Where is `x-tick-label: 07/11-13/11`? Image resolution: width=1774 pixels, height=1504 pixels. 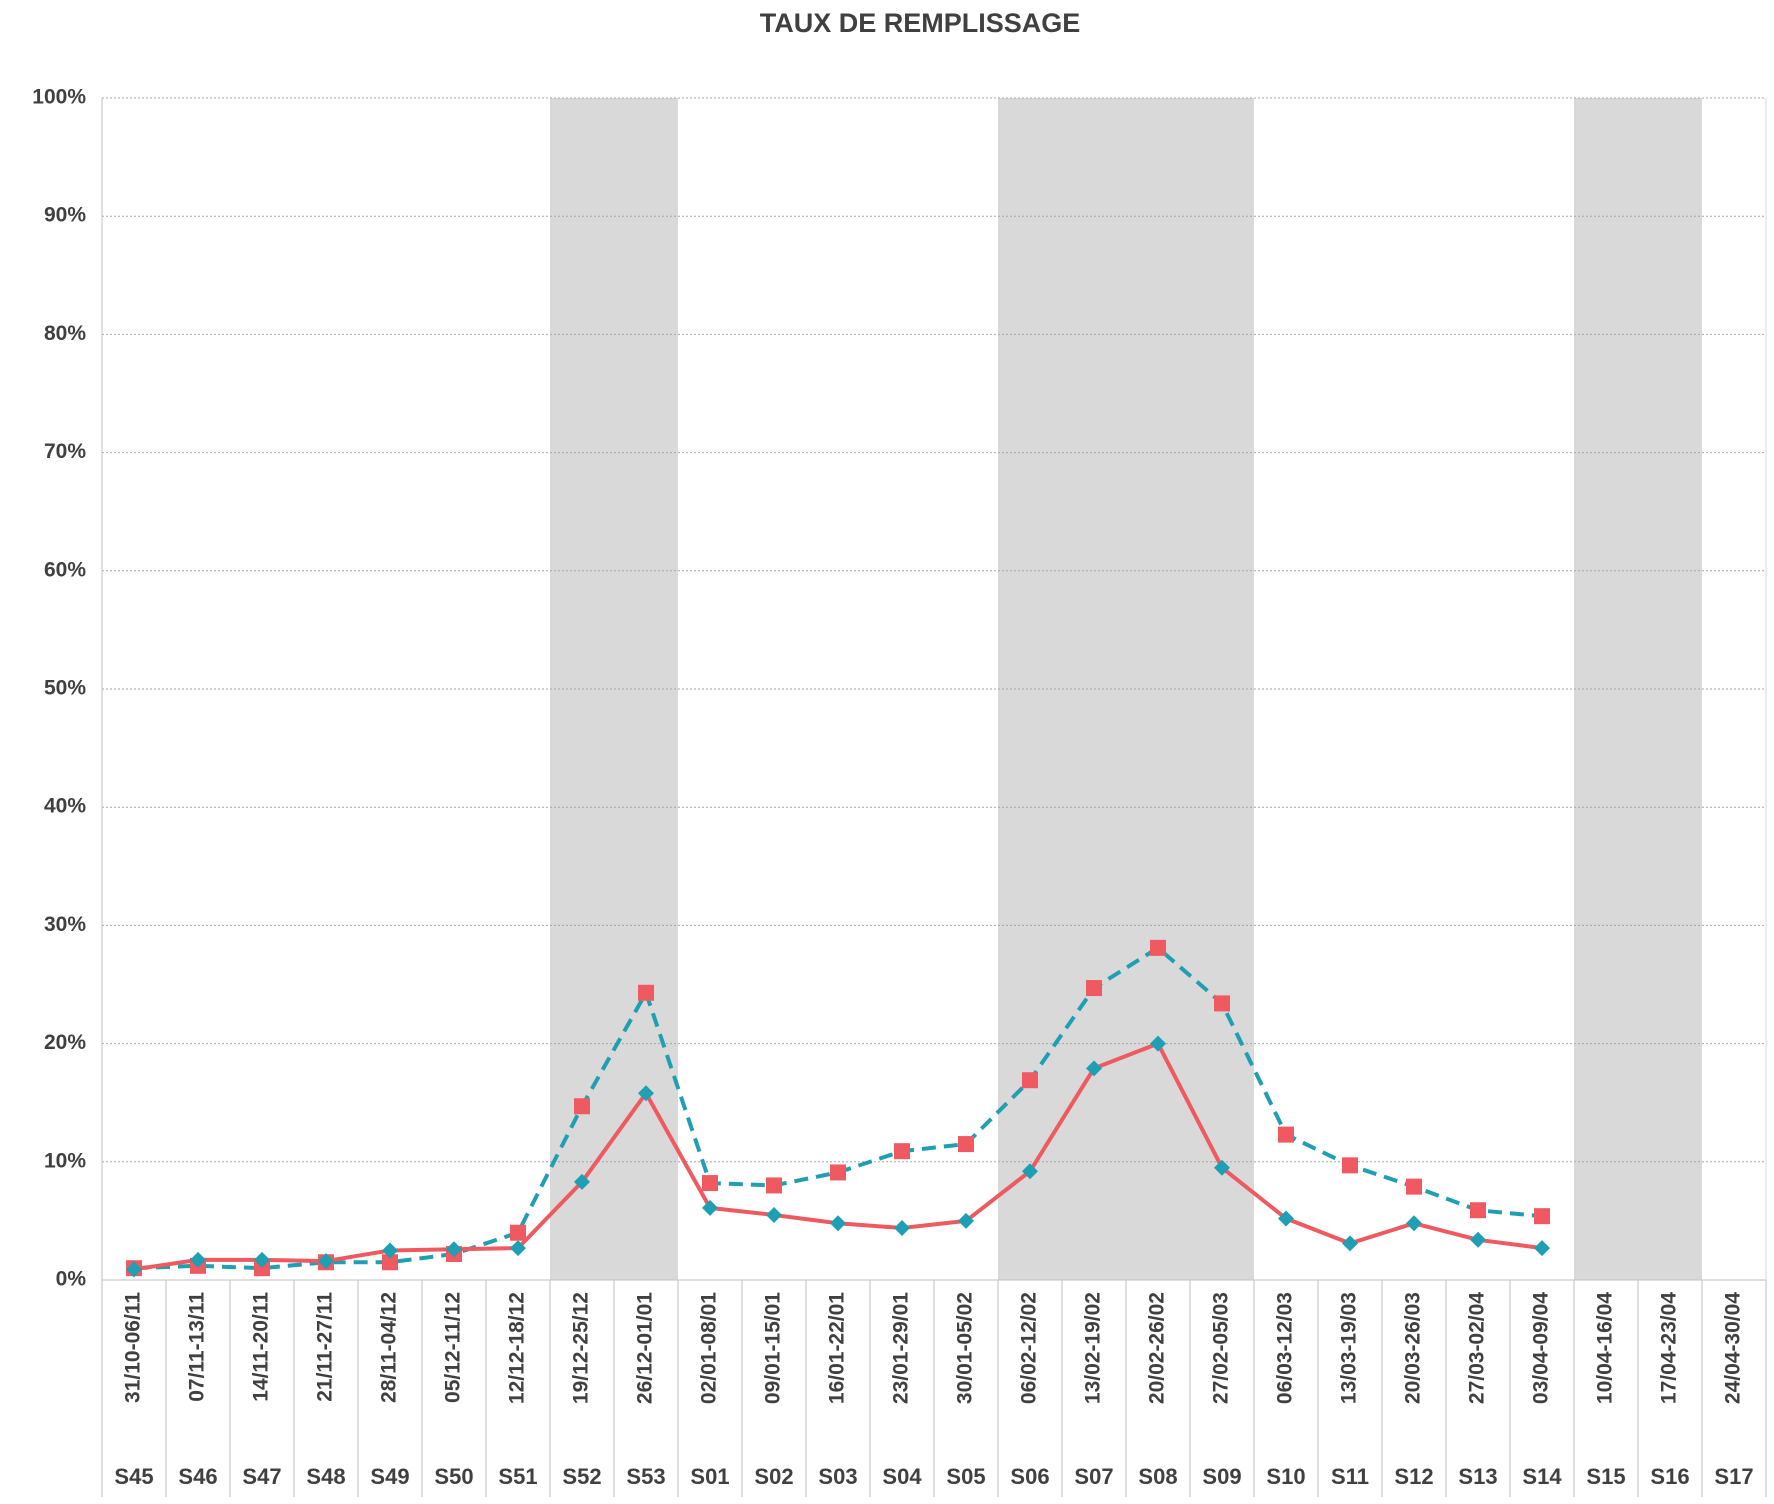
x-tick-label: 07/11-13/11 is located at coordinates (197, 1347).